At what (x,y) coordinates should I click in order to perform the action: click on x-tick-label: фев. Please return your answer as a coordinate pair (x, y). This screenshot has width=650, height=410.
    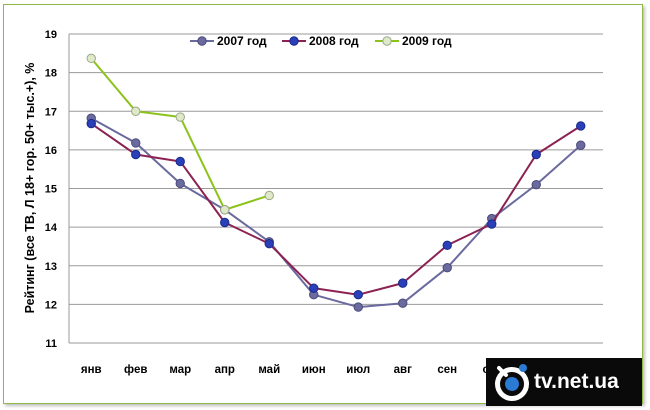
    Looking at the image, I should click on (135, 370).